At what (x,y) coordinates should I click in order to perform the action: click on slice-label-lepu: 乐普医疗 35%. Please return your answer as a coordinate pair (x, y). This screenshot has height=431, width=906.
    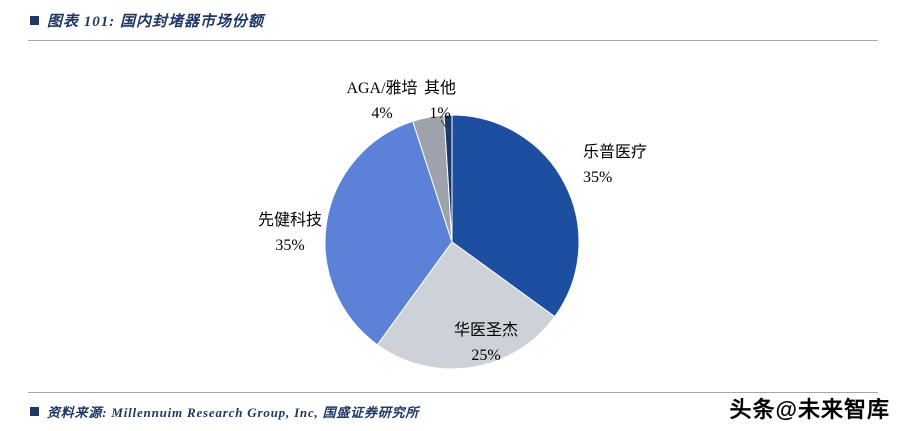
    Looking at the image, I should click on (638, 165).